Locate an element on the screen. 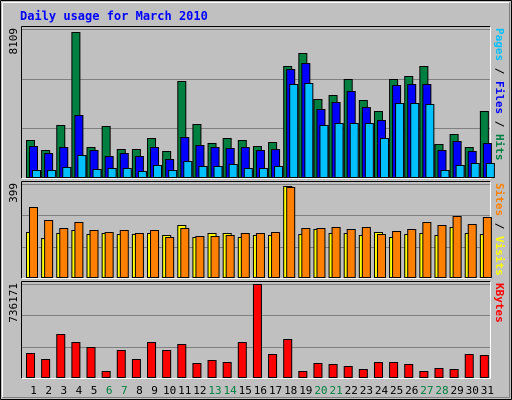  x-tick-label: 24 is located at coordinates (382, 390).